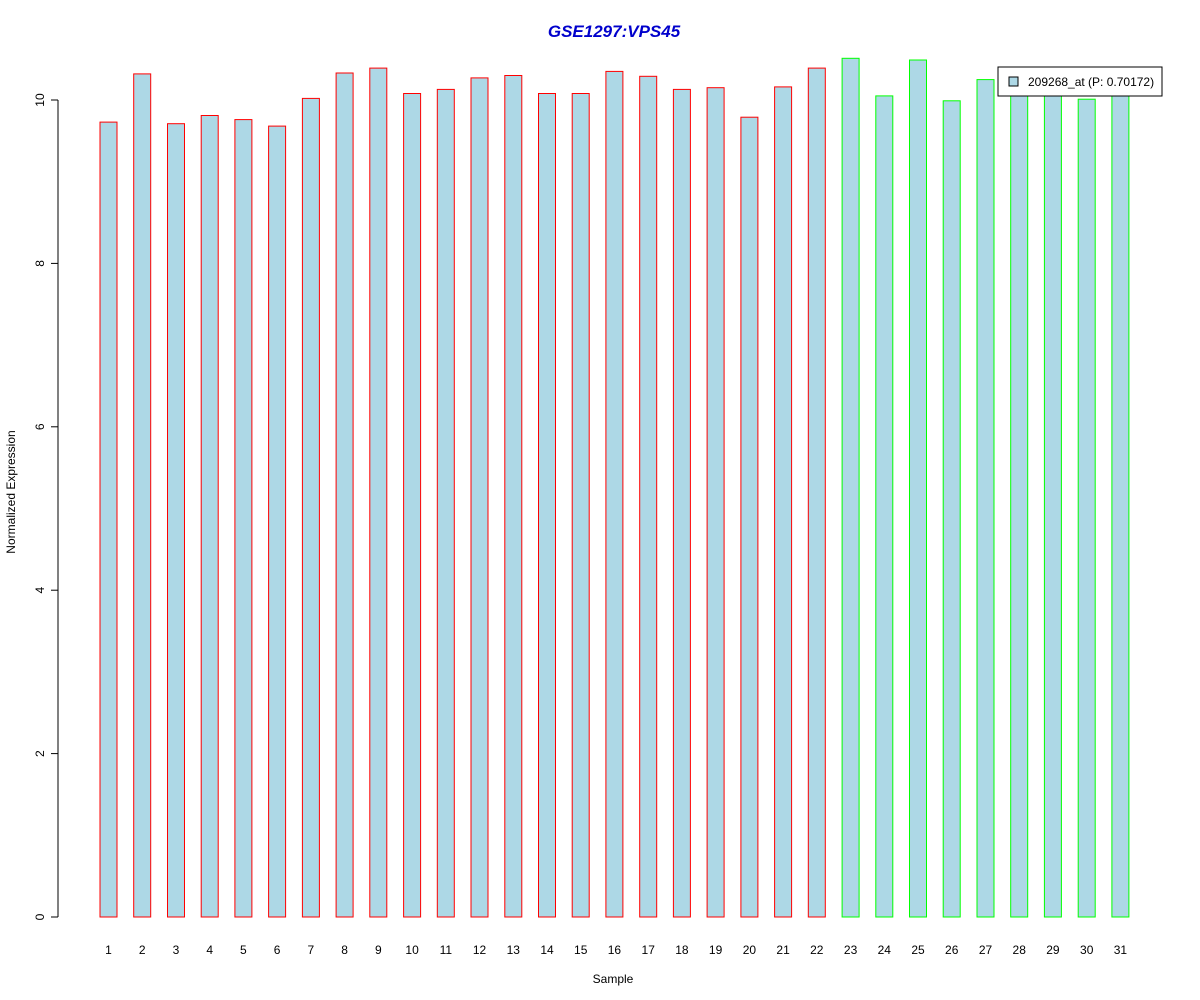  Describe the element at coordinates (46, 506) in the screenshot. I see `y-axis: 0 2 4 6 8 10` at that location.